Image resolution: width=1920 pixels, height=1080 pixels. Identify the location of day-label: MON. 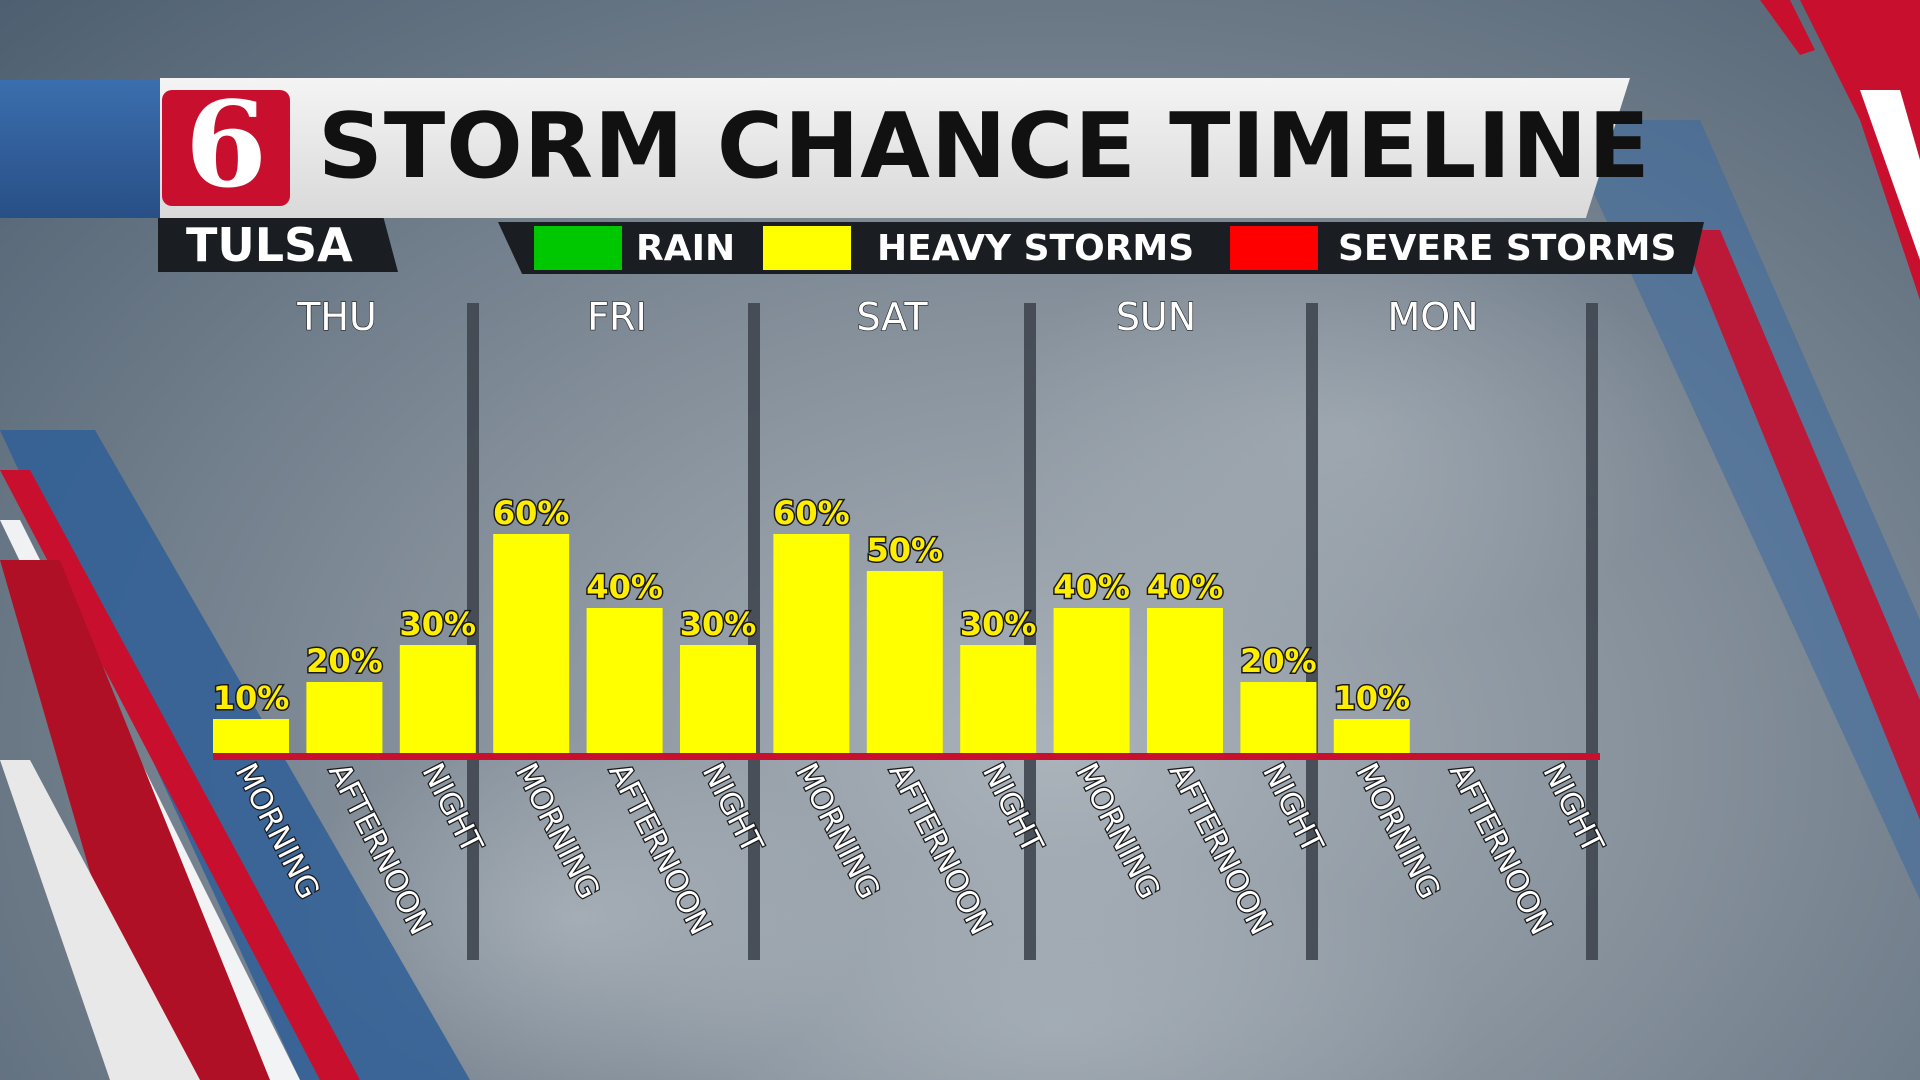
(1432, 317).